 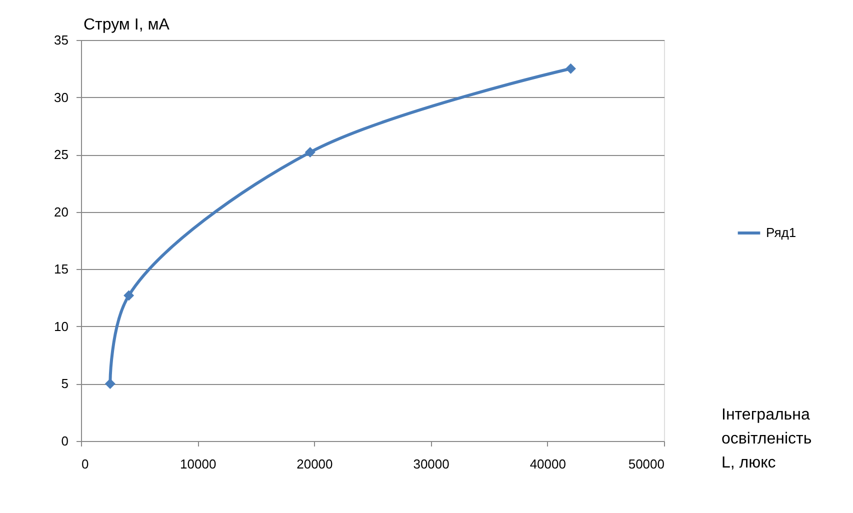 What do you see at coordinates (431, 464) in the screenshot?
I see `x-tick-label: 30000` at bounding box center [431, 464].